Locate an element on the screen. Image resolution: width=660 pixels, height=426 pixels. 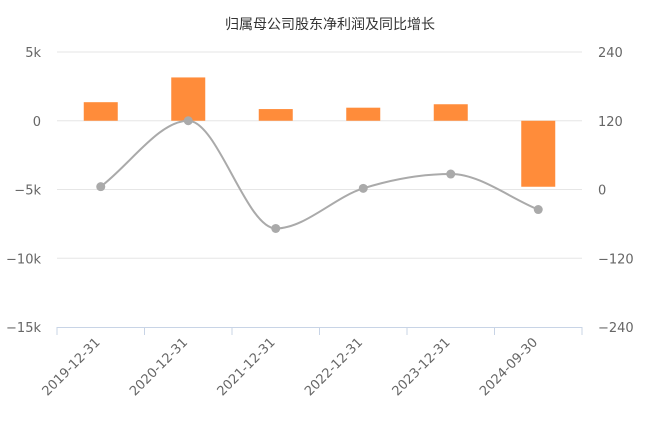
left-axis-tick-label: −10k is located at coordinates (23, 259).